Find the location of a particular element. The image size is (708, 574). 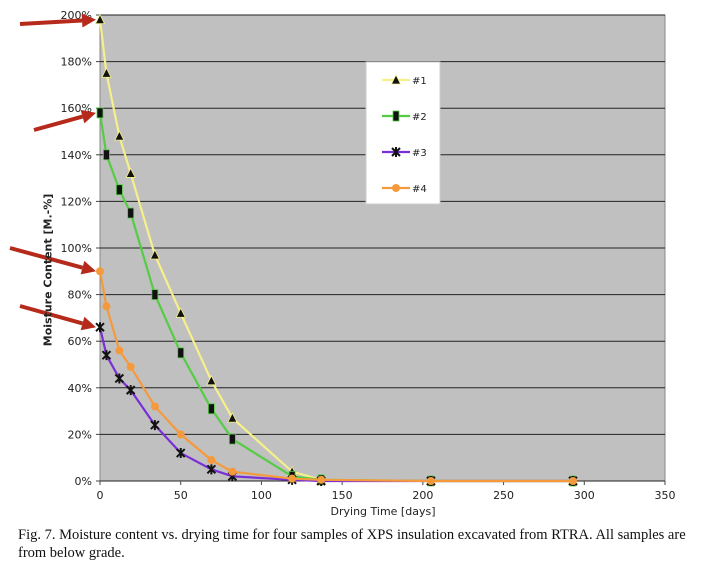

x-tick-label: 100 is located at coordinates (261, 495).